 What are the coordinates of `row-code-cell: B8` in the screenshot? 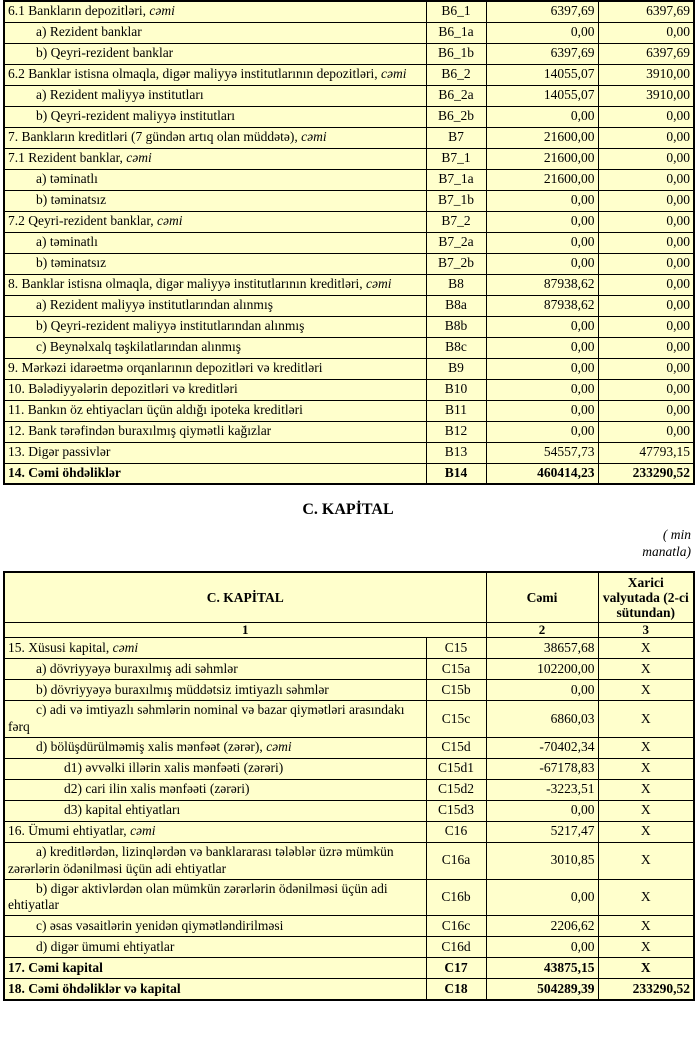 It's located at (456, 284).